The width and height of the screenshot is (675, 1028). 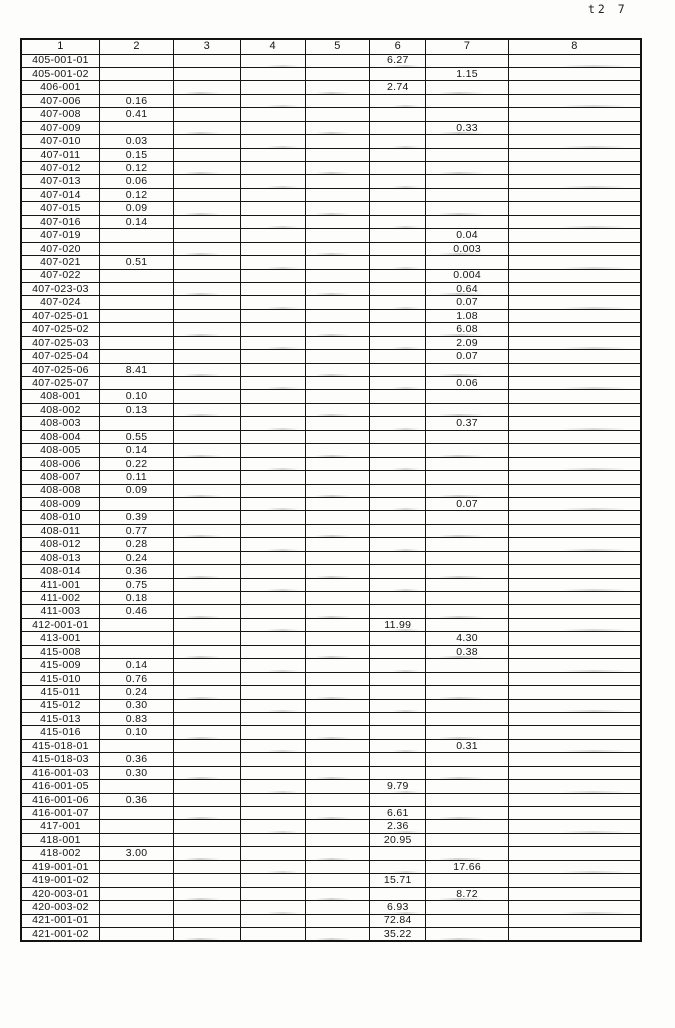 What do you see at coordinates (331, 74) in the screenshot?
I see `table-row: 405-001-02 1.15` at bounding box center [331, 74].